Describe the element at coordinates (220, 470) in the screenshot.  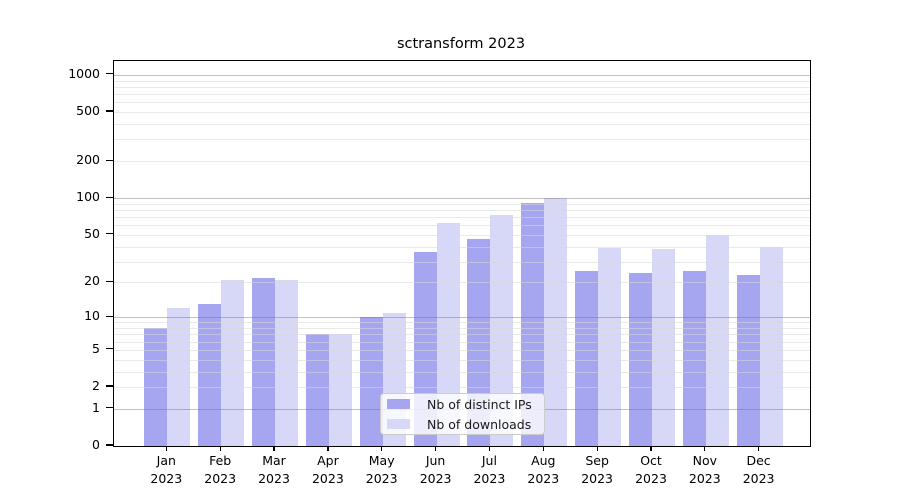
I see `x-tick-label-feb: Feb 2023` at that location.